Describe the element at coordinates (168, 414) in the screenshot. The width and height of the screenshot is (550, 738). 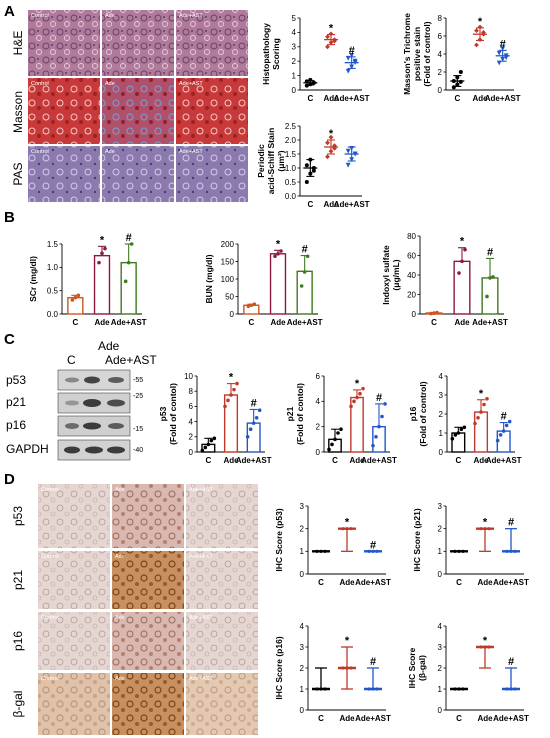
I see `y-axis-label: p53(Fold of contol)` at that location.